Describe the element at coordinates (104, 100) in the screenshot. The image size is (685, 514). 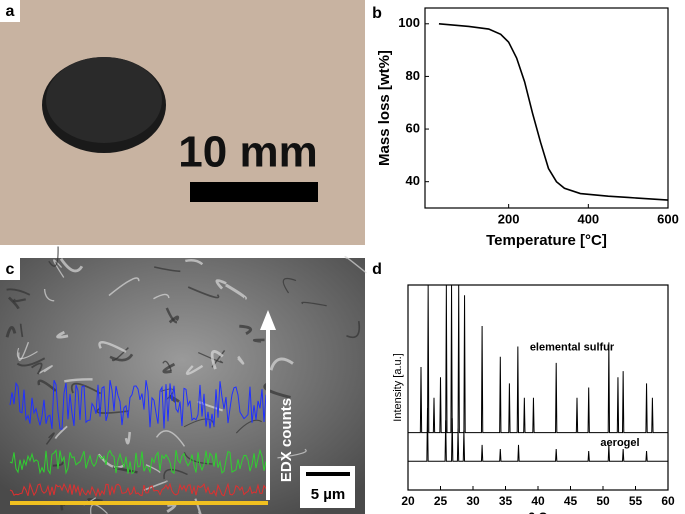
I see `sample-disk-top` at that location.